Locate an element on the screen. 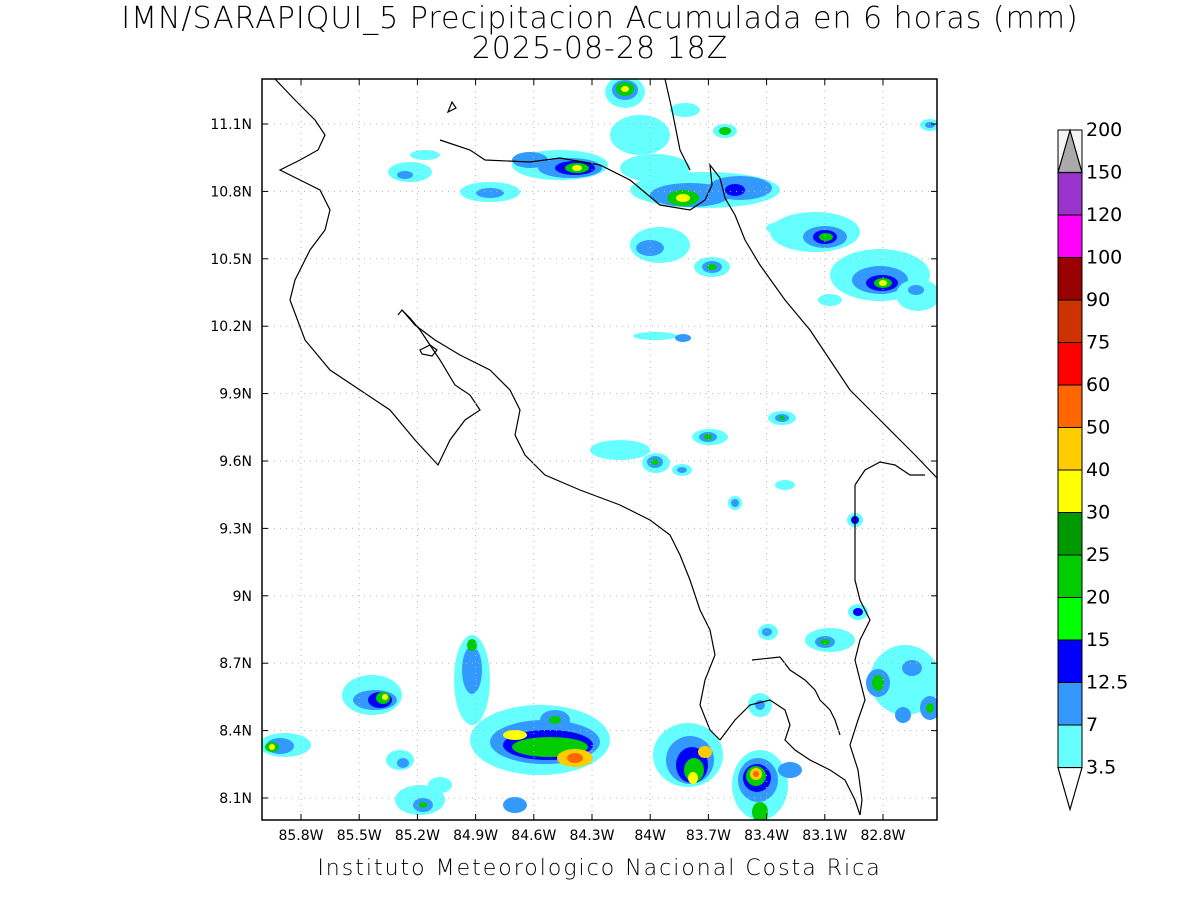 This screenshot has height=900, width=1200. colorbar-upper-extend is located at coordinates (1070, 151).